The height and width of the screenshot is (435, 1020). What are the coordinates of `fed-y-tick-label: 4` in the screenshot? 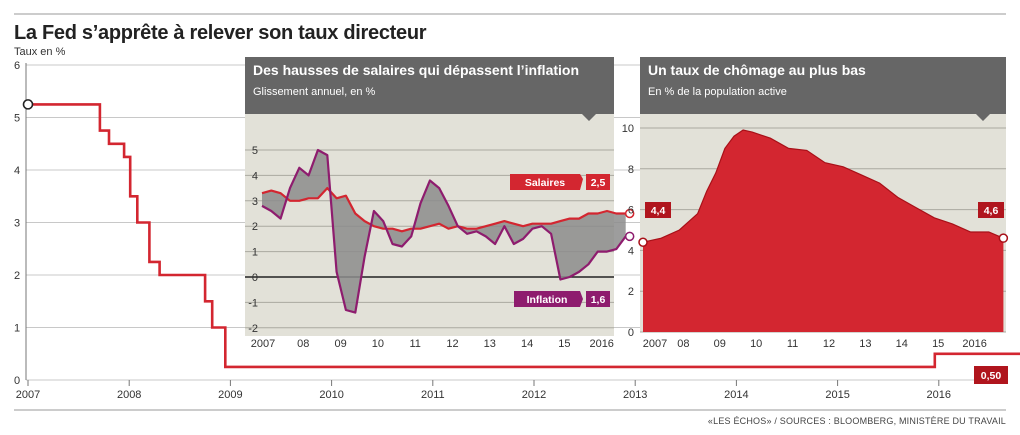 It's located at (17, 171).